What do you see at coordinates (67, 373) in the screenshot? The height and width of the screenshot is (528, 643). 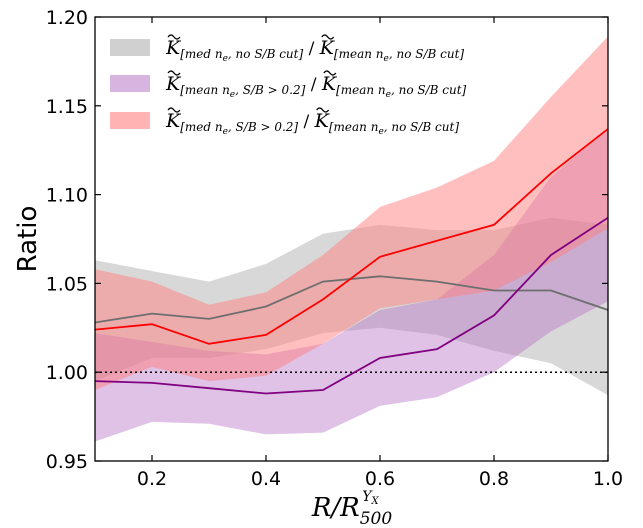 I see `y-tick-label-1.00: 1.00` at bounding box center [67, 373].